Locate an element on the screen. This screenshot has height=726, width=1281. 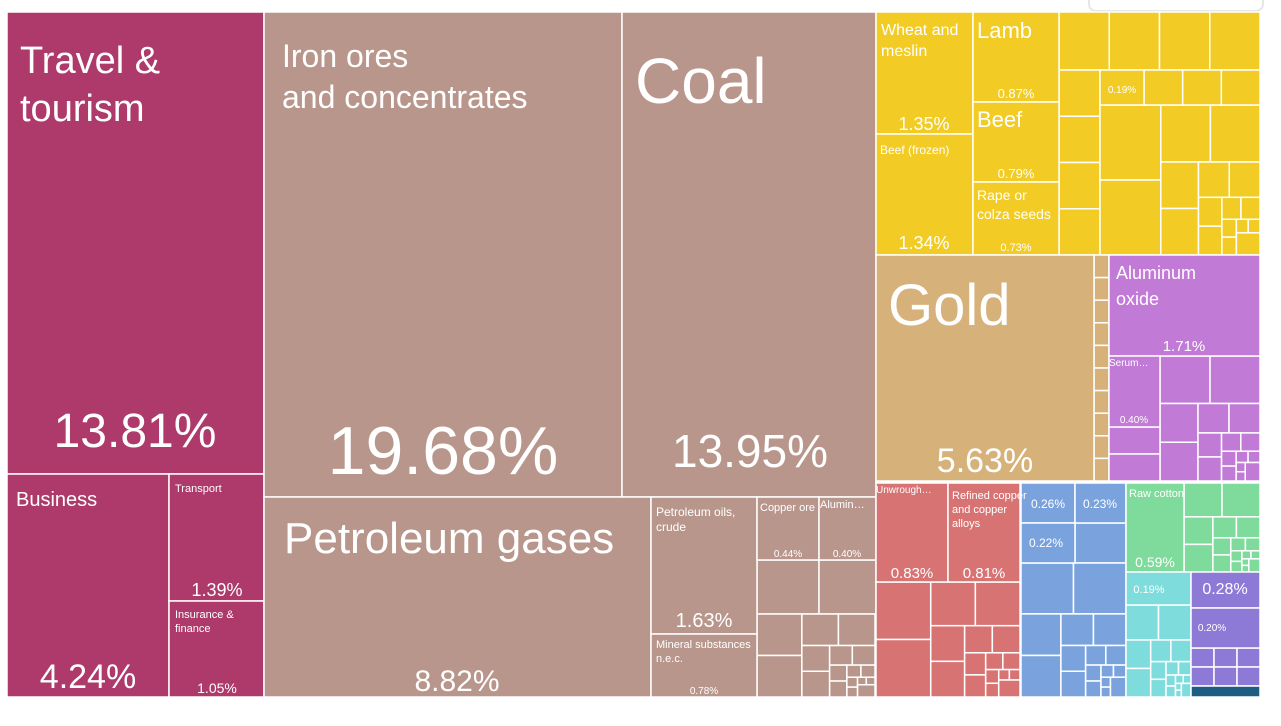
label-value-copper-ore: 0.44% is located at coordinates (788, 554).